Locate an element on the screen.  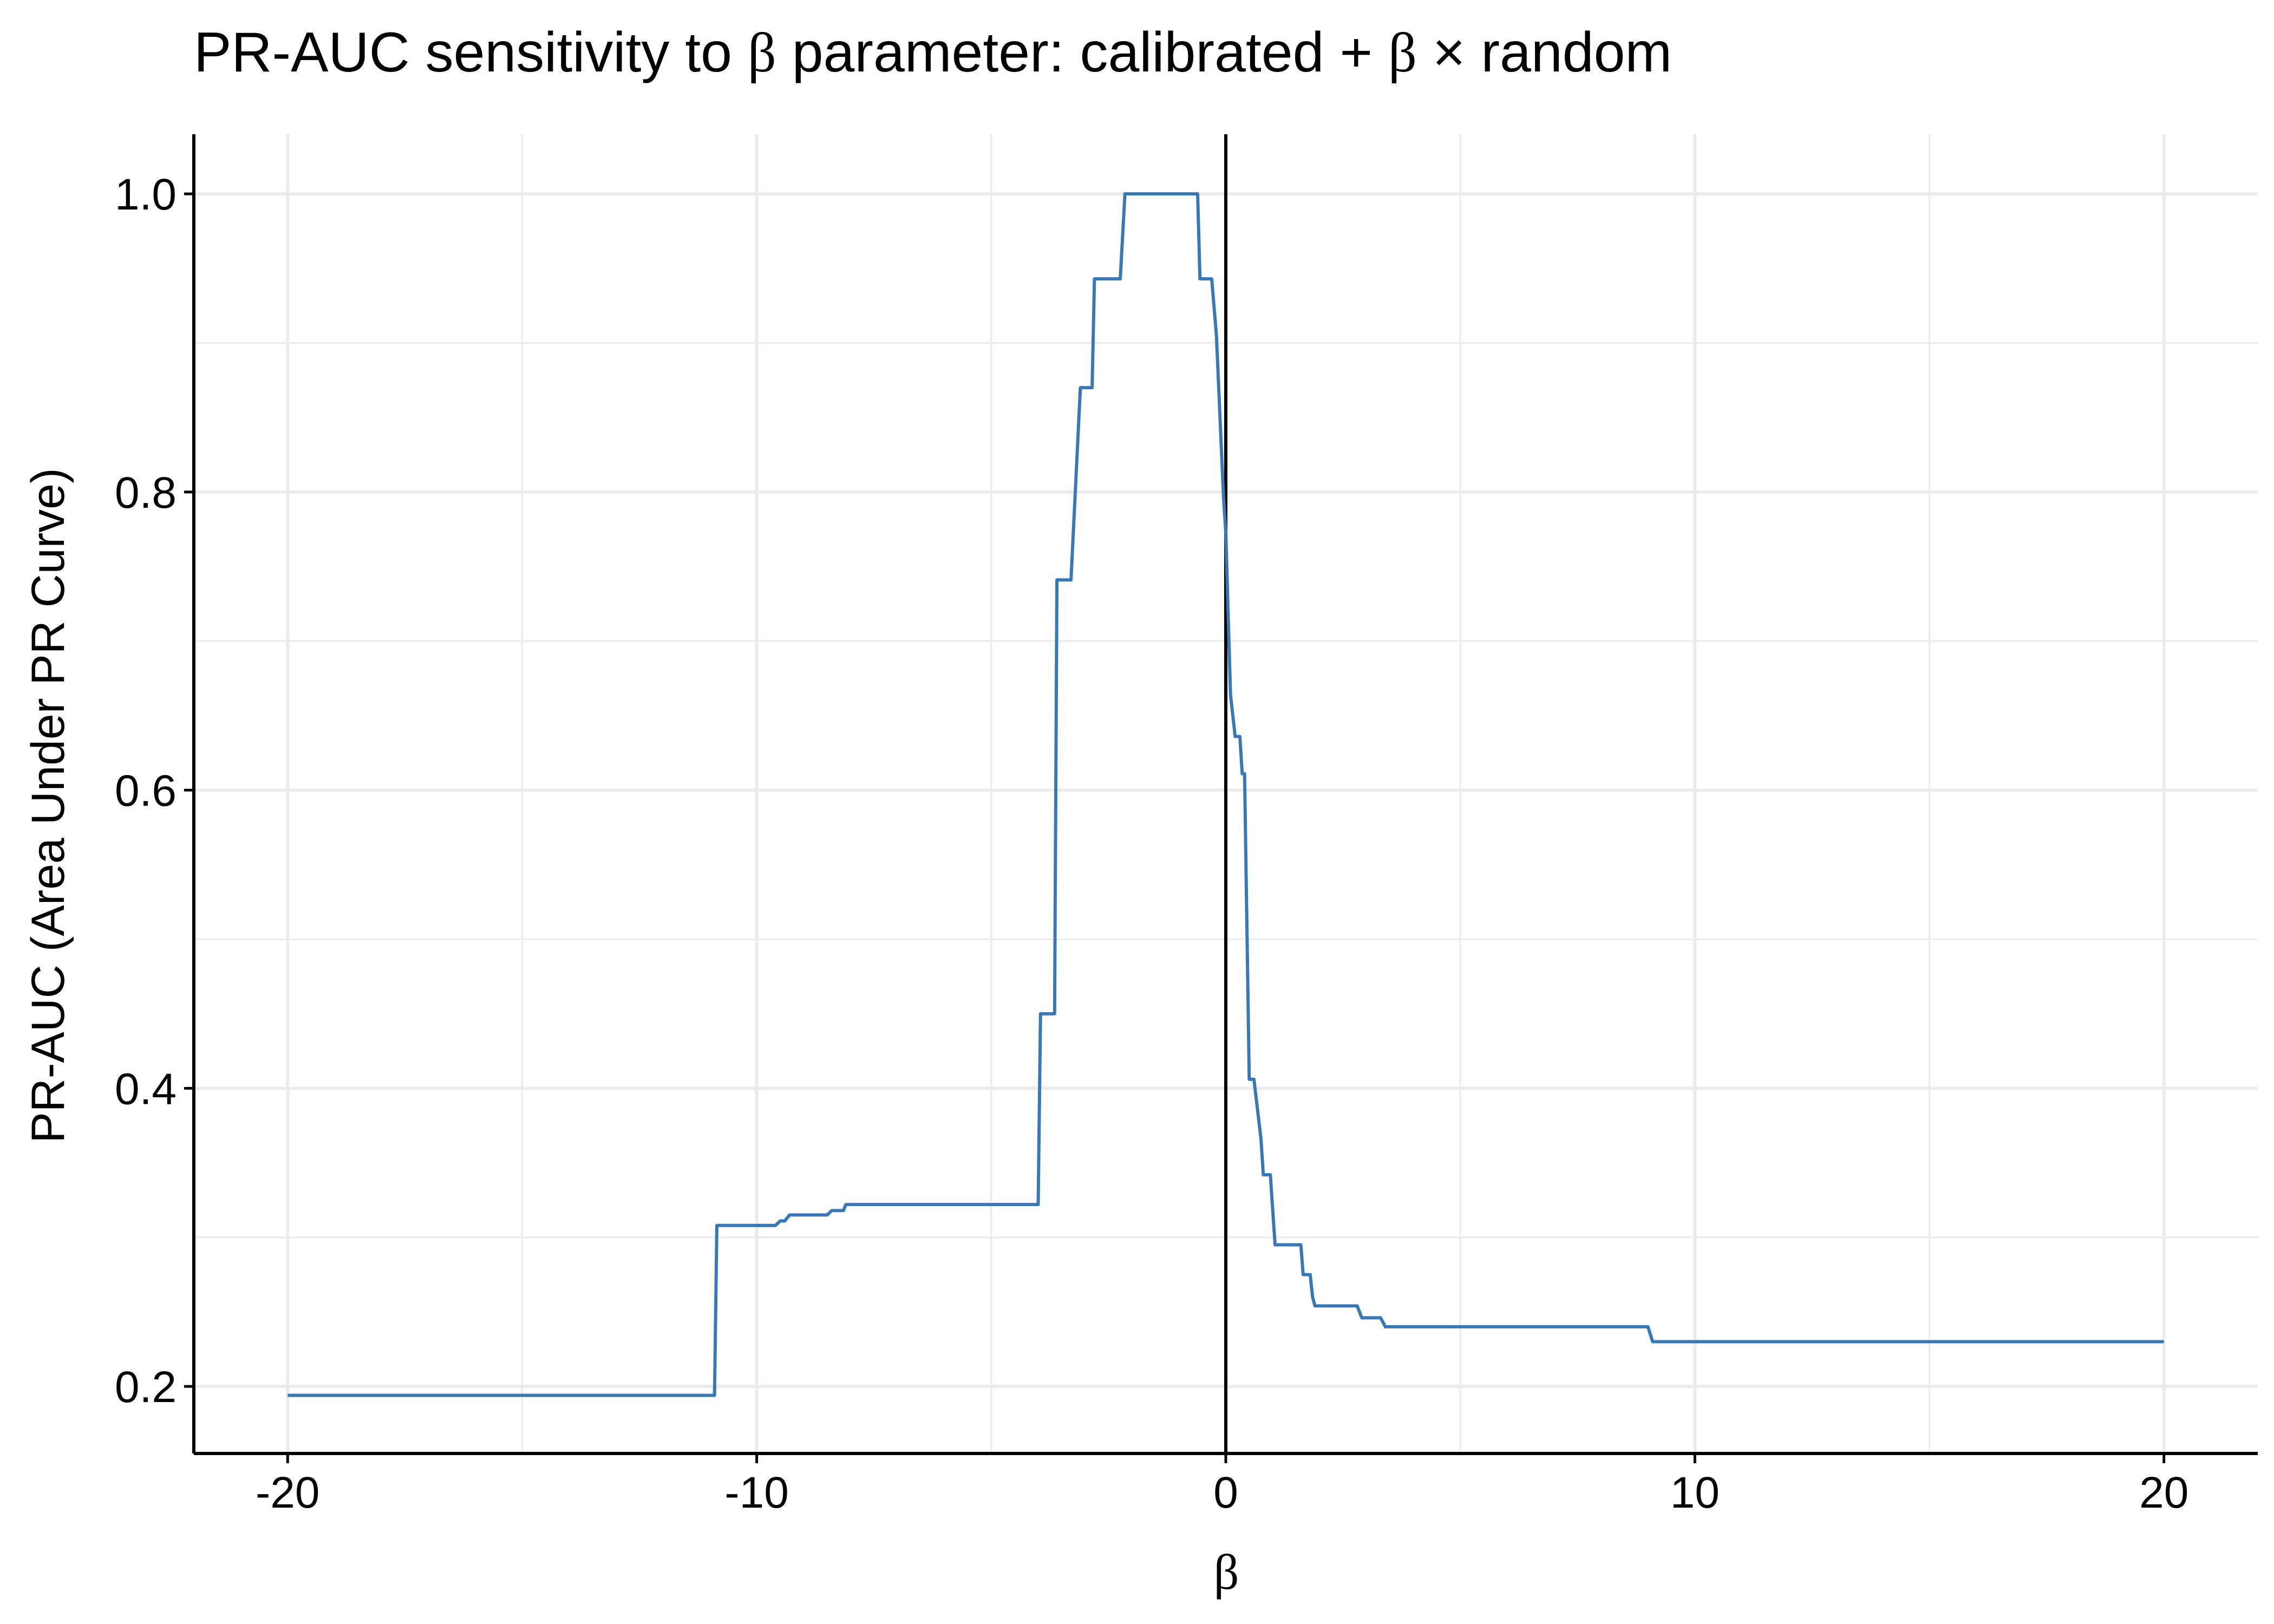
y-tick-label: 0.4 is located at coordinates (146, 1089).